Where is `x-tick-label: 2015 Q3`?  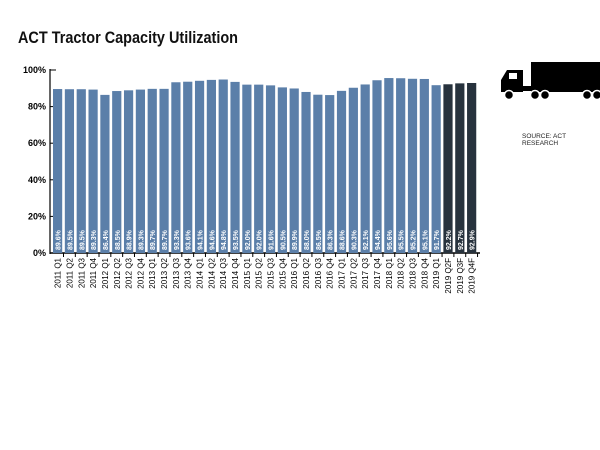
x-tick-label: 2015 Q3 is located at coordinates (271, 272).